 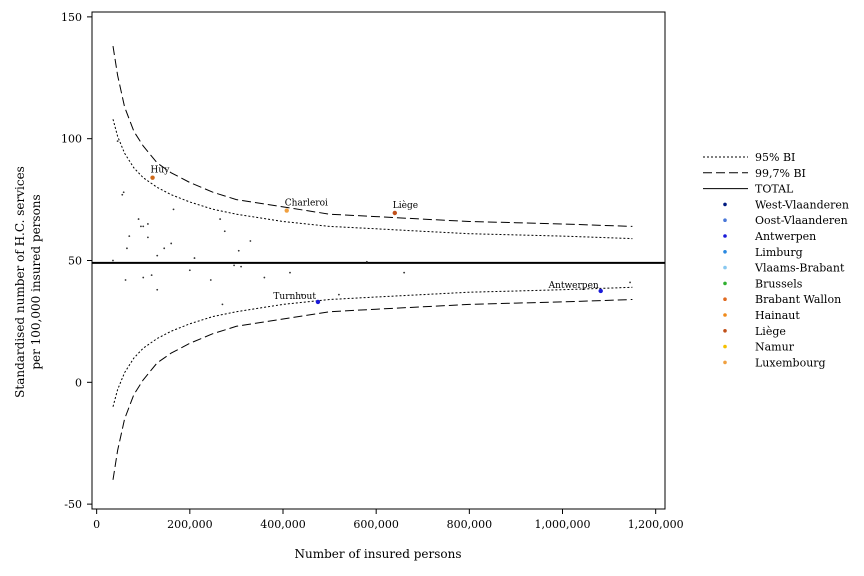 I want to click on legend-label: Limburg, so click(x=779, y=252).